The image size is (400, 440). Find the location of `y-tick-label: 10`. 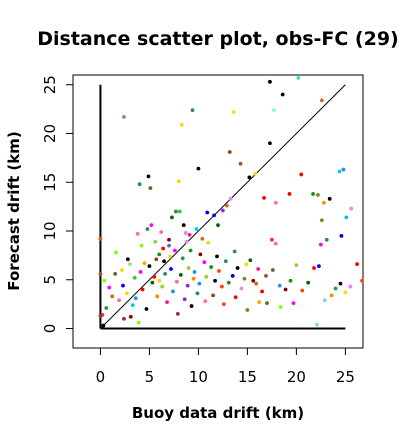

y-tick-label: 10 is located at coordinates (50, 230).